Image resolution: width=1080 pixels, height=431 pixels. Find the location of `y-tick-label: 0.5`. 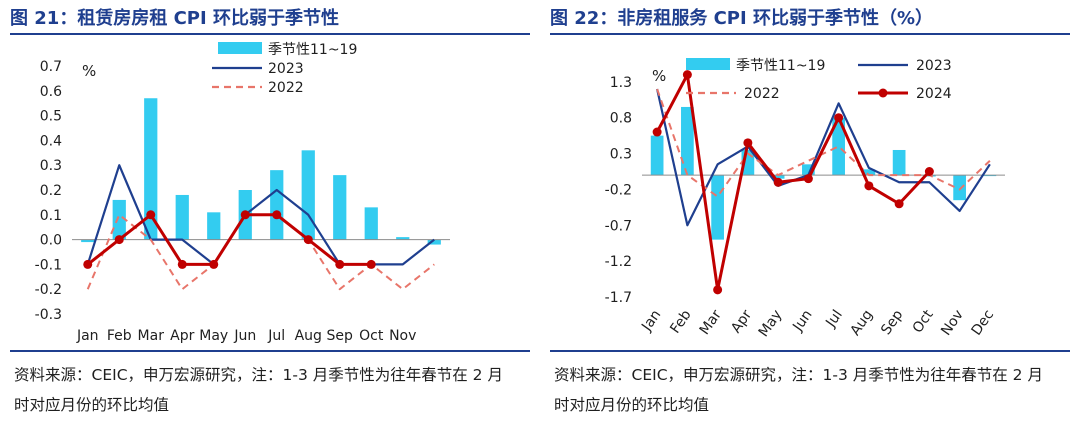

y-tick-label: 0.5 is located at coordinates (51, 117).